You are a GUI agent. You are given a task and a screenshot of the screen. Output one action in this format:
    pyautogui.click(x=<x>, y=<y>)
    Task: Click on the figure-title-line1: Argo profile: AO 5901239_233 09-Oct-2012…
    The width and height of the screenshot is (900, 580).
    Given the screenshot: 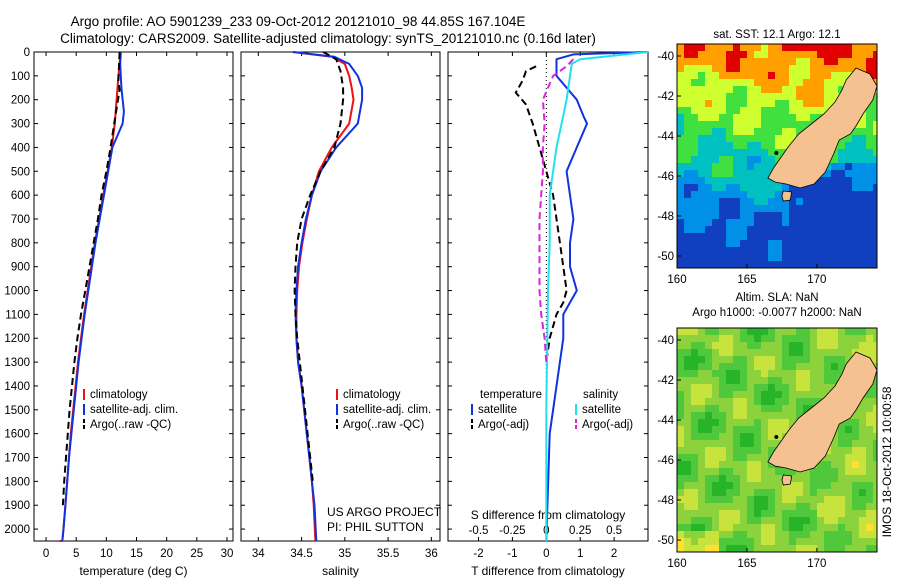 What is the action you would take?
    pyautogui.click(x=298, y=21)
    